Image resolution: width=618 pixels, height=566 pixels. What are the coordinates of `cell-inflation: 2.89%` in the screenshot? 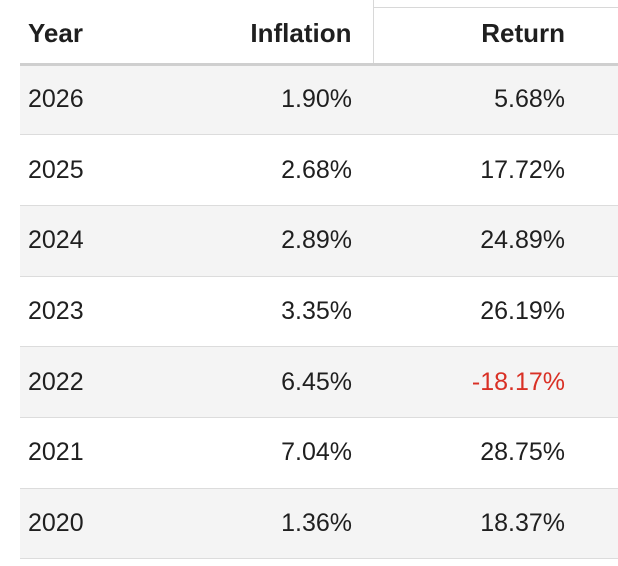 It's located at (257, 241).